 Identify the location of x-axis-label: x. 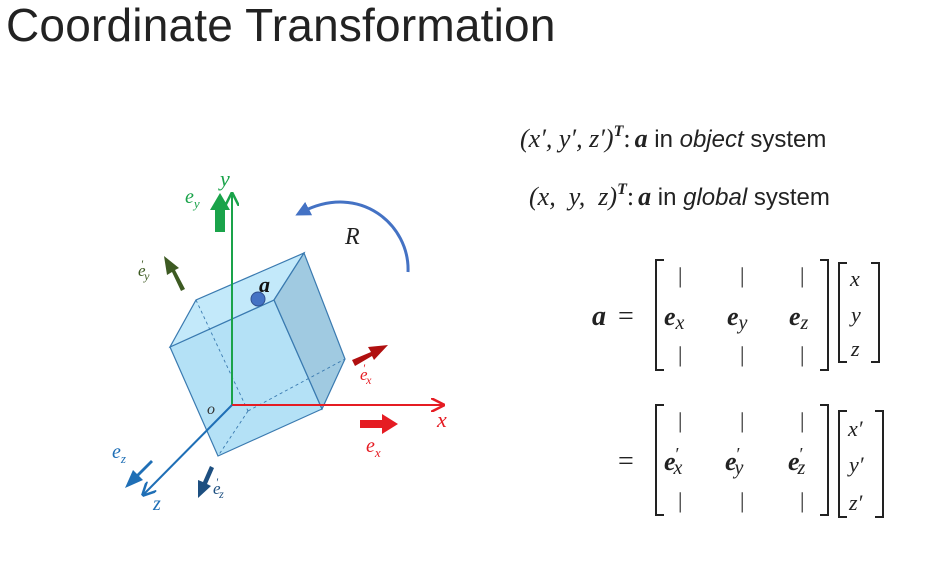
(441, 419).